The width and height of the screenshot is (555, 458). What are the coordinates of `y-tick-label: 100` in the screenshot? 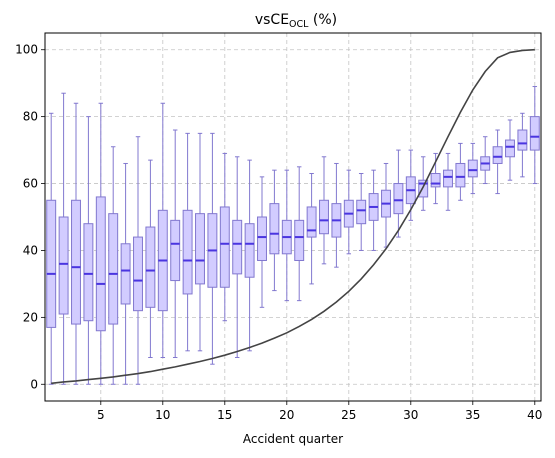 It's located at (26, 50).